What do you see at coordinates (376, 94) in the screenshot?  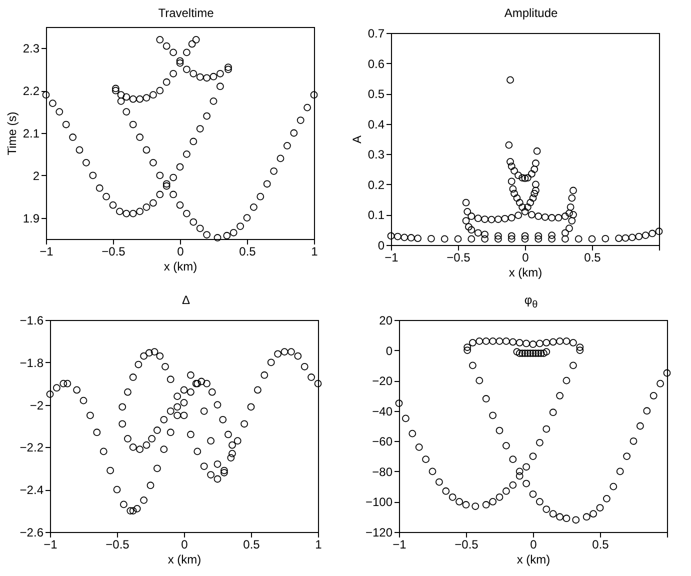 I see `y-tick-label: 0.5` at bounding box center [376, 94].